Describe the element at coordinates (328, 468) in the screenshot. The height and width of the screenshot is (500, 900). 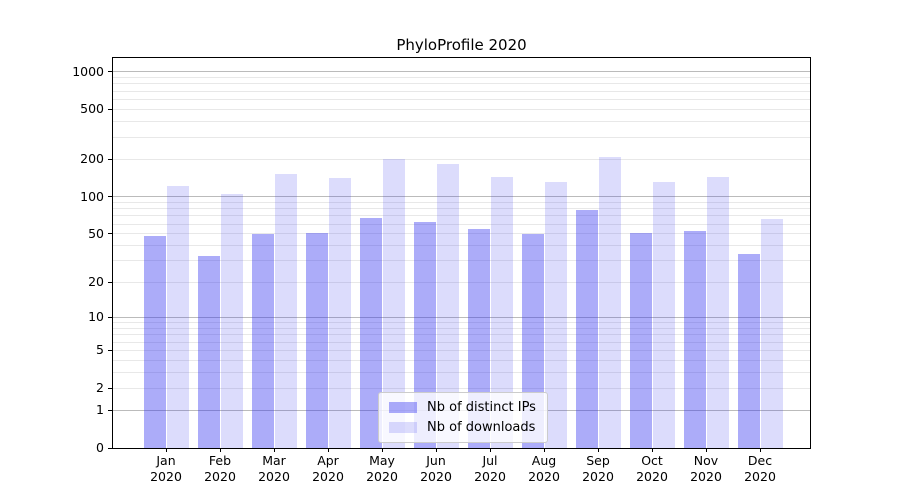
I see `x-tick-label: Apr 2020` at that location.